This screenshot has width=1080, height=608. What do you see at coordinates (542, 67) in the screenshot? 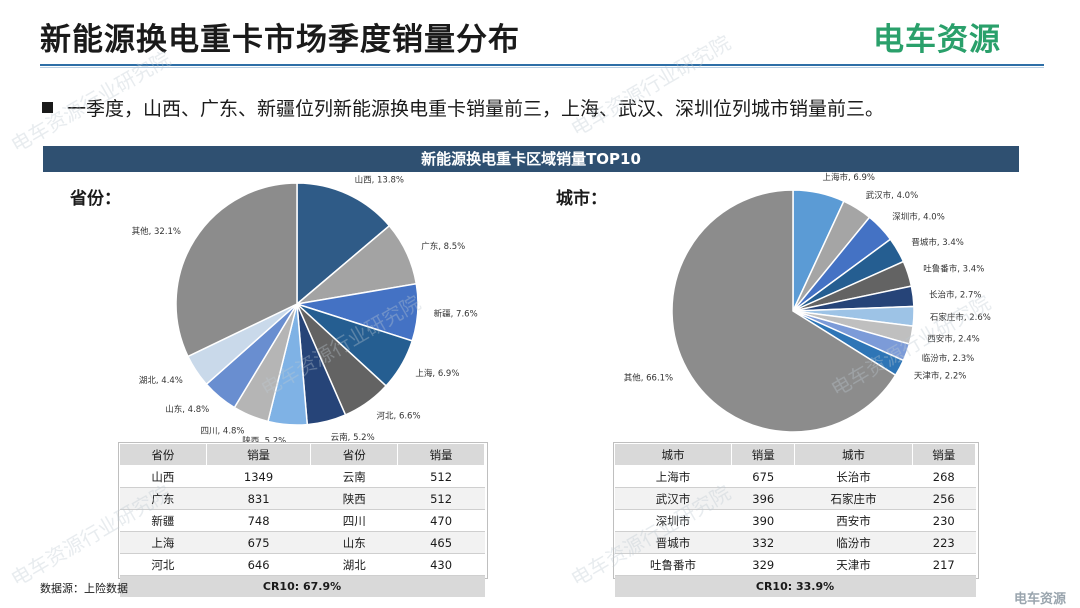
I see `title-divider-secondary` at bounding box center [542, 67].